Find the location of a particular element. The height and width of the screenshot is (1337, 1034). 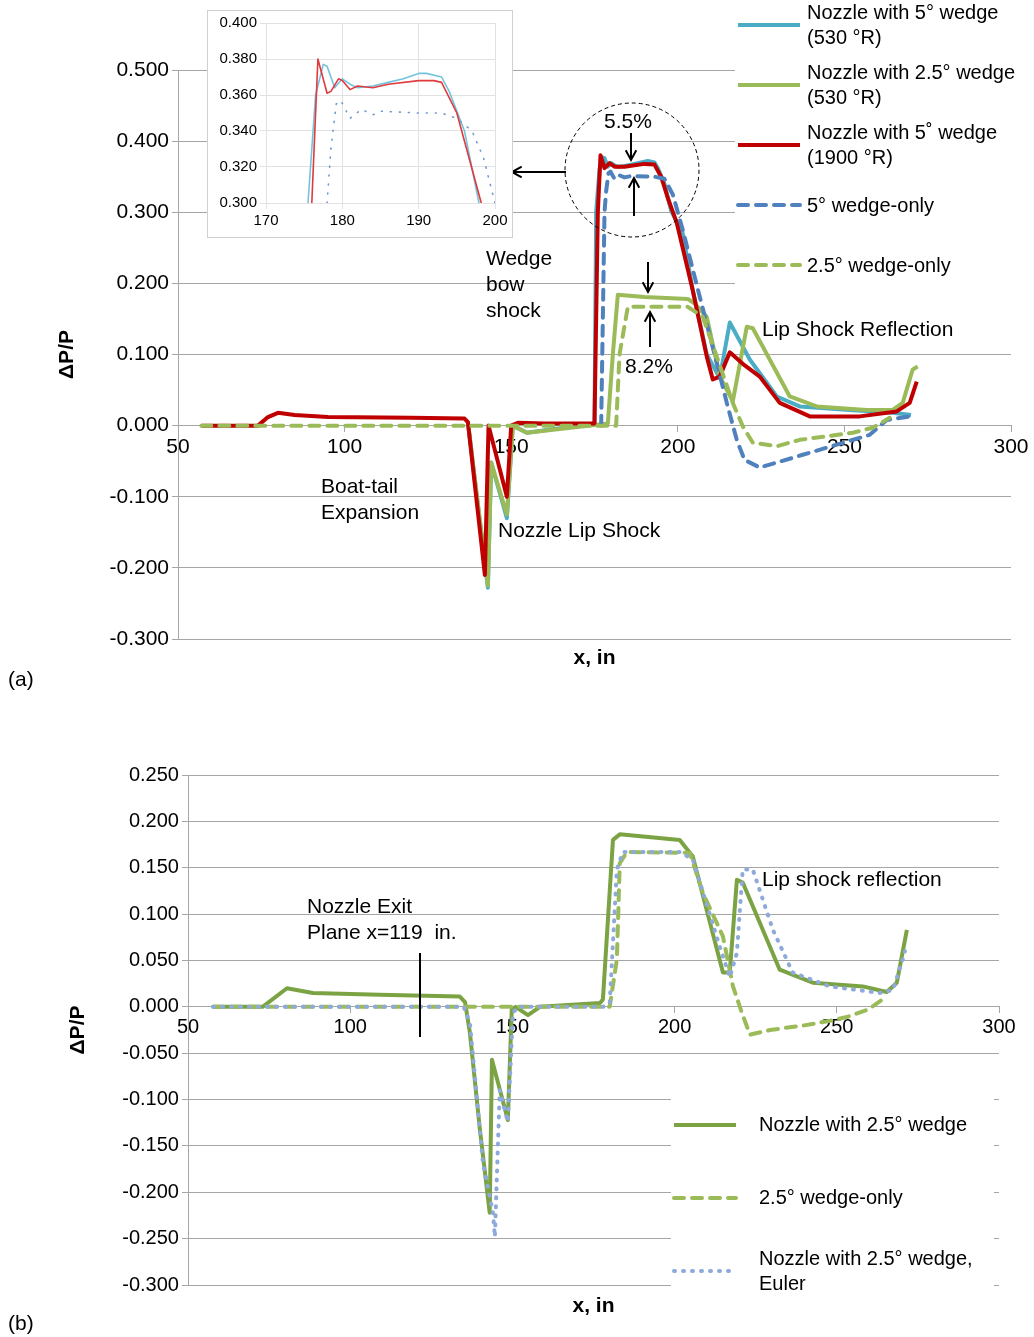

legend-label: Nozzle with 2.5° wedge is located at coordinates (864, 1124).